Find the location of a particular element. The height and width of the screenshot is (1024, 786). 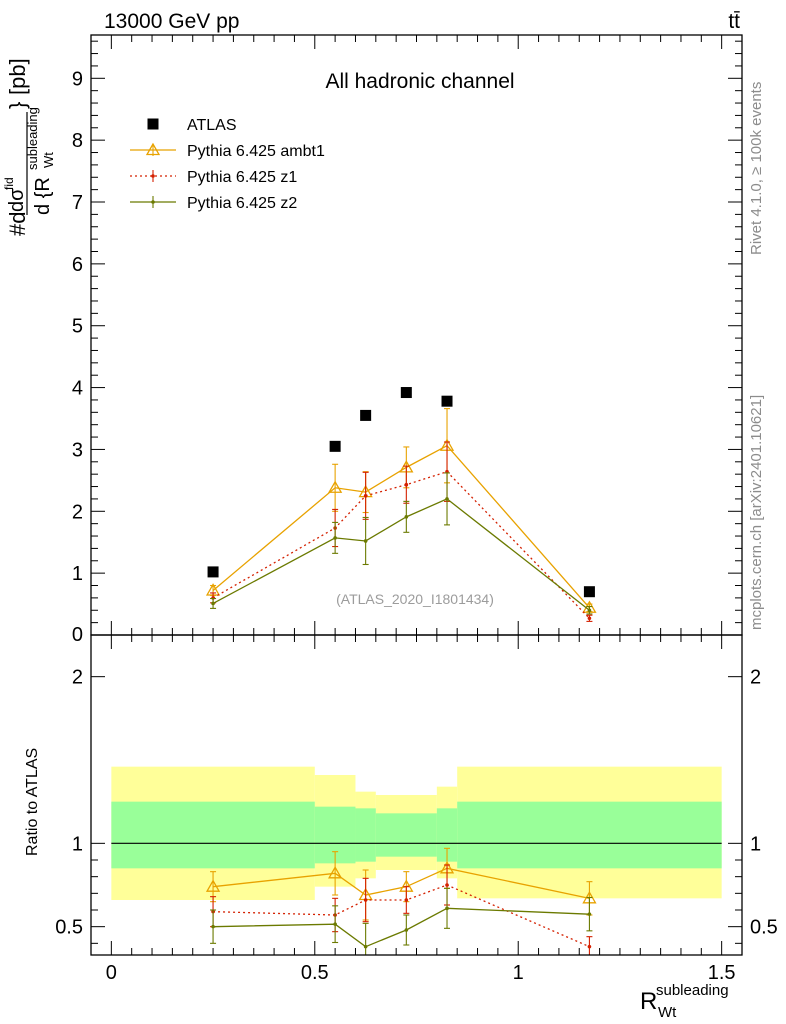

y-tick-label-zero: 0 is located at coordinates (77, 635).